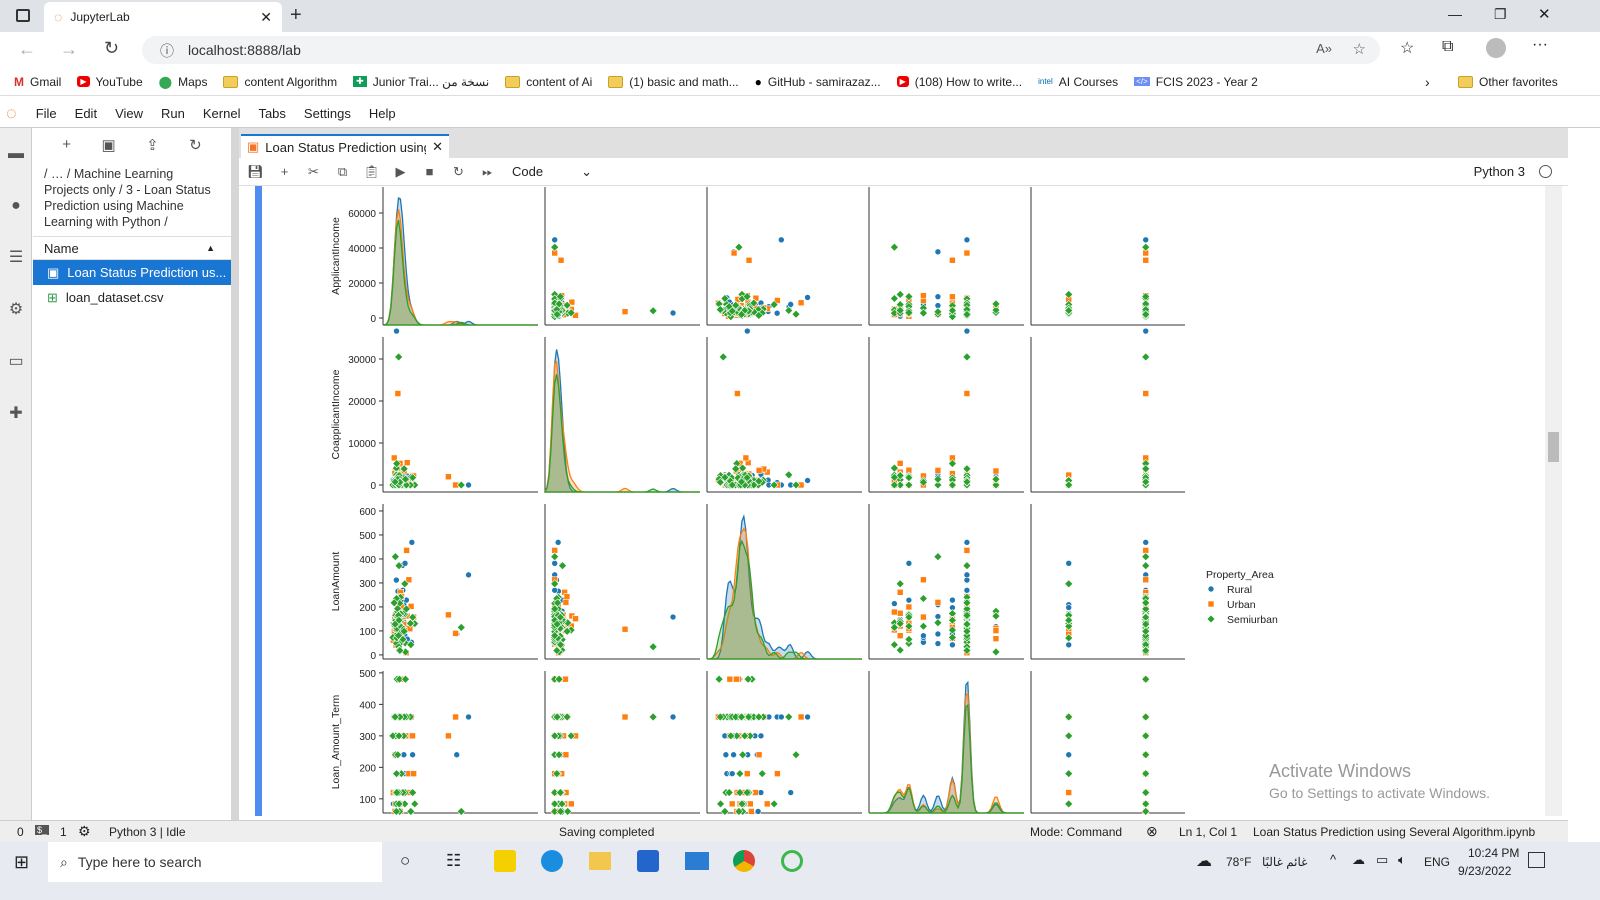 This screenshot has height=900, width=1600. I want to click on clock-date: 9/23/2022, so click(1485, 871).